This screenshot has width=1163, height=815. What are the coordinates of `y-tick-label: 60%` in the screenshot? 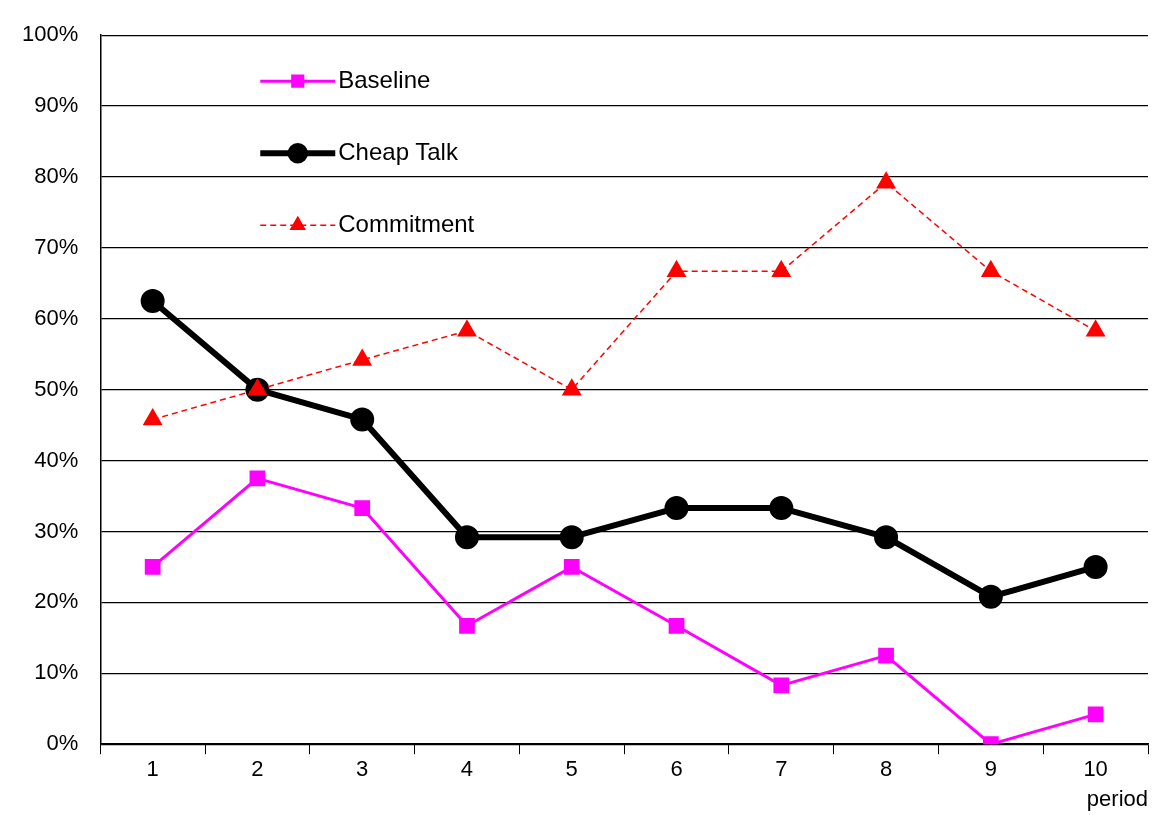 It's located at (56, 317).